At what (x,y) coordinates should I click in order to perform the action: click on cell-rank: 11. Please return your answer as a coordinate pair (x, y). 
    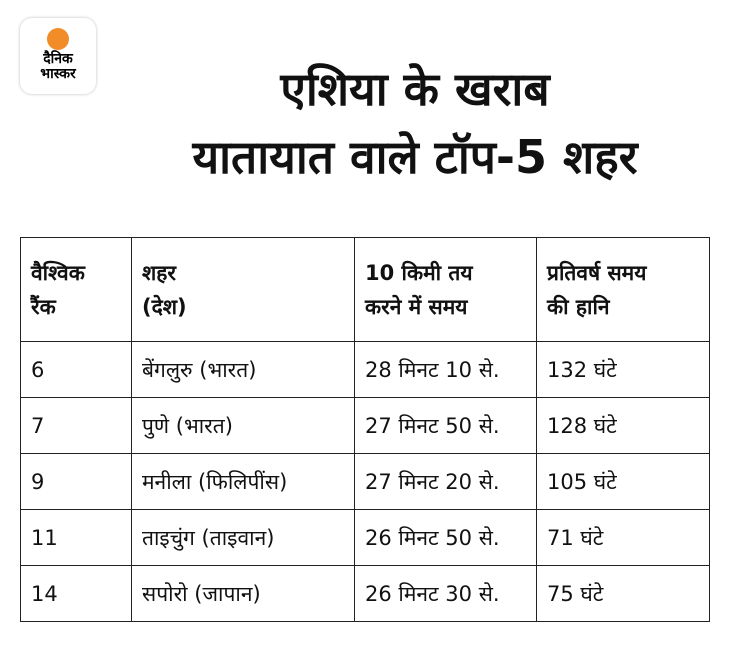
    Looking at the image, I should click on (76, 537).